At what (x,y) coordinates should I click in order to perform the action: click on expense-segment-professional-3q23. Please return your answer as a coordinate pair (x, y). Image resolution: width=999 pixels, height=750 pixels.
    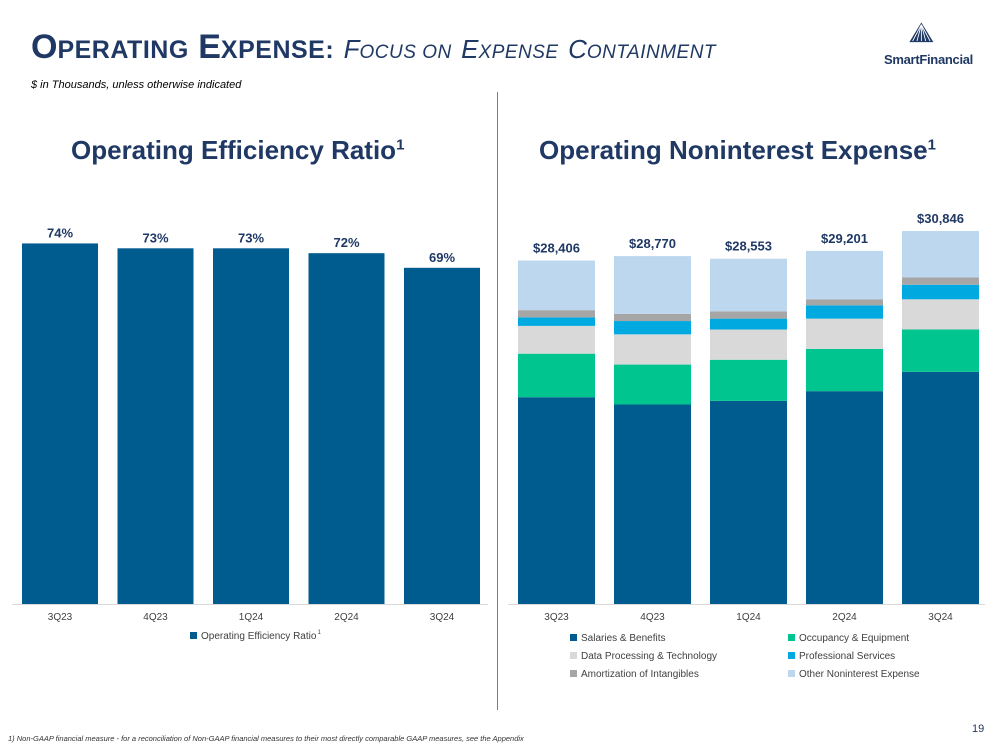
    Looking at the image, I should click on (556, 321).